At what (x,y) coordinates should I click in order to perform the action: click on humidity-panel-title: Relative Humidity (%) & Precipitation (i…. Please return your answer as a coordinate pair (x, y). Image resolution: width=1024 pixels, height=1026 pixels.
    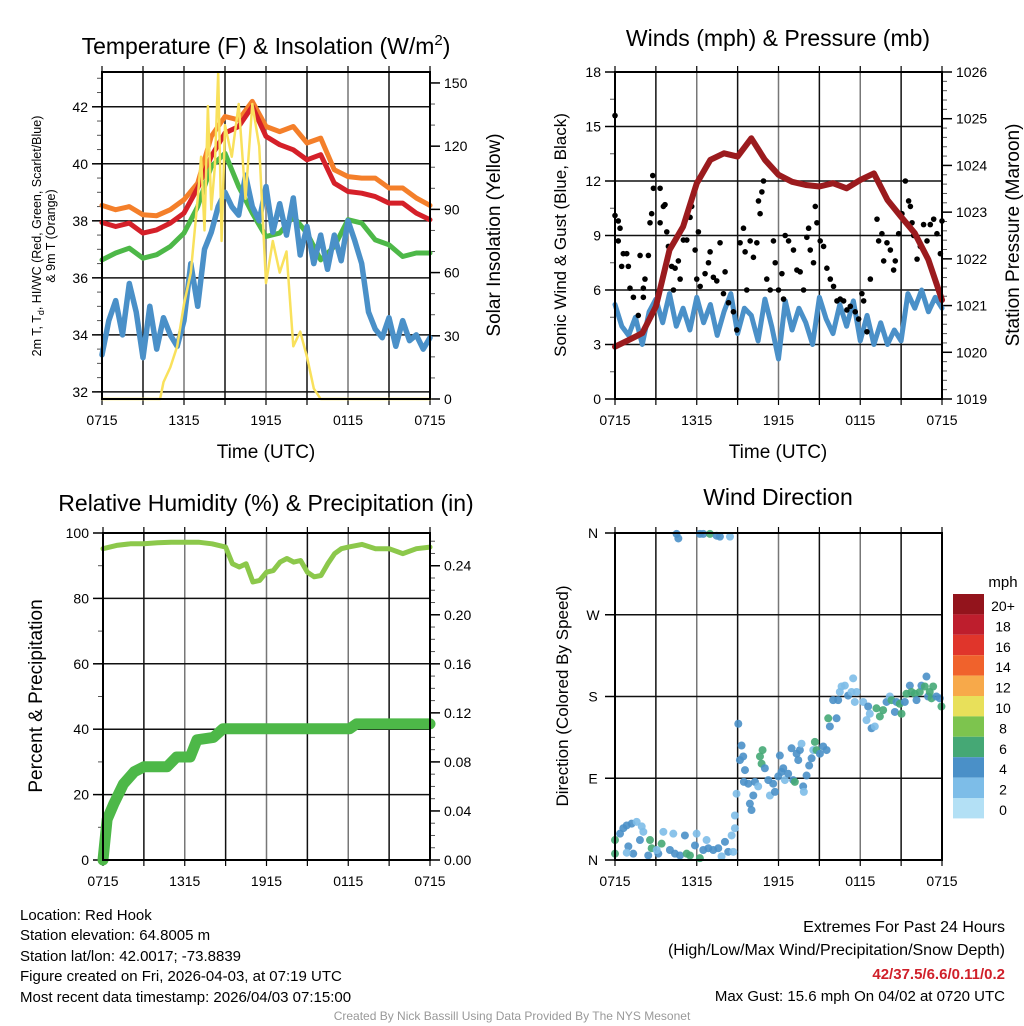
    Looking at the image, I should click on (265, 503).